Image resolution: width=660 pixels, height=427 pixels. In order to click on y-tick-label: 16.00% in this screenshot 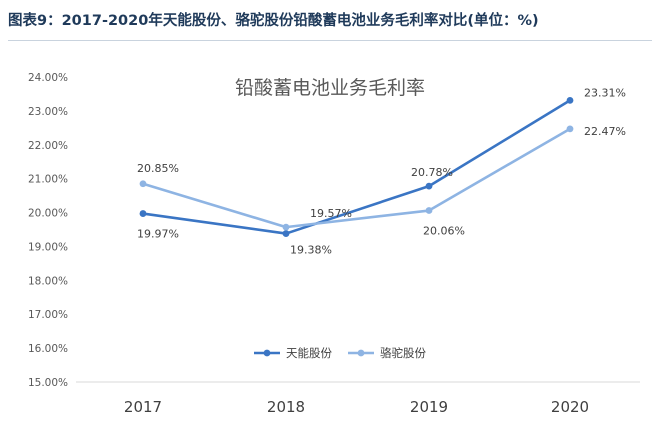, I will do `click(48, 349)`.